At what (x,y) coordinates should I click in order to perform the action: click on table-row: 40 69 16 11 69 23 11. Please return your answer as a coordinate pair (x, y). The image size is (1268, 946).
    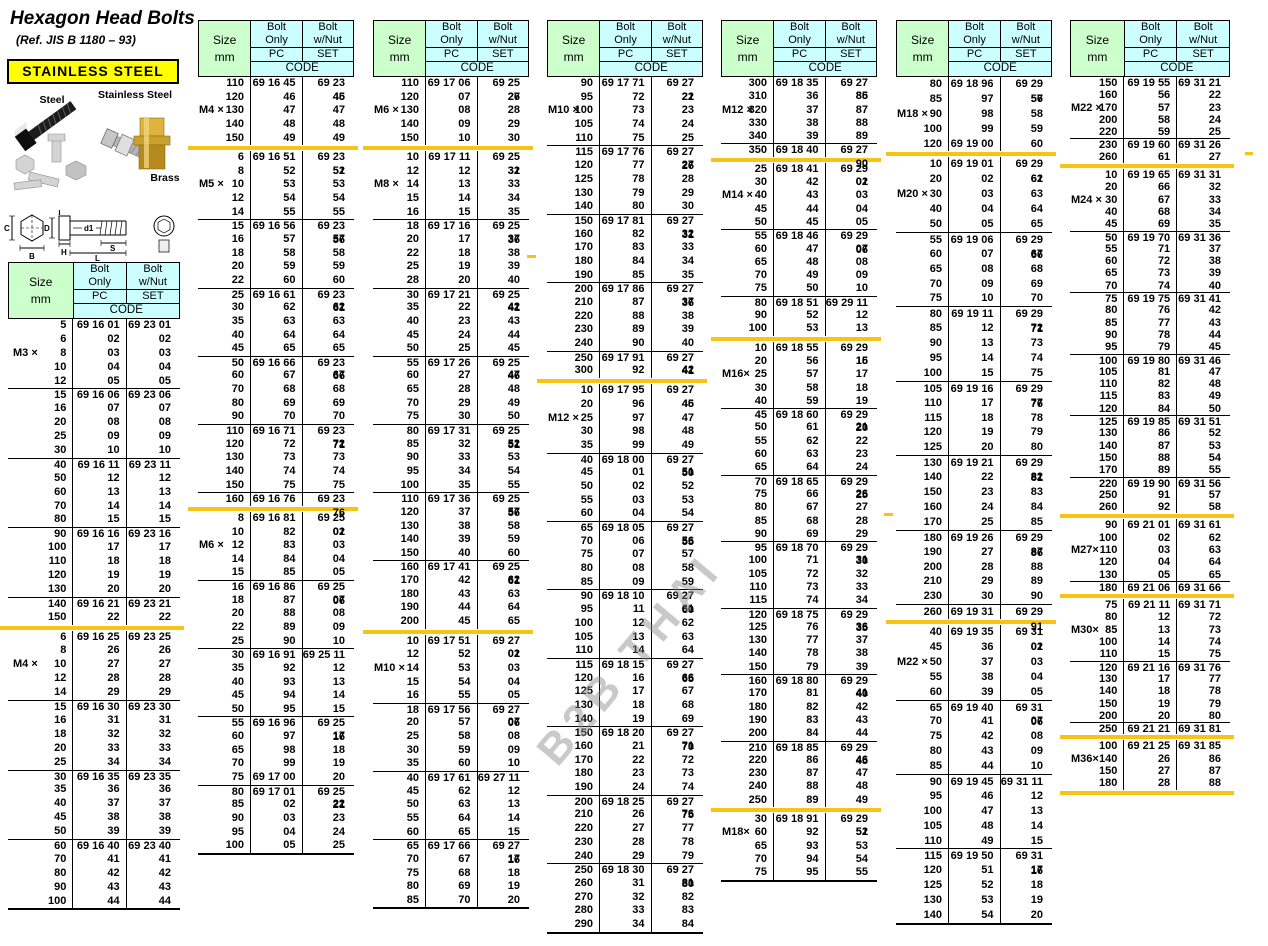
    Looking at the image, I should click on (94, 464).